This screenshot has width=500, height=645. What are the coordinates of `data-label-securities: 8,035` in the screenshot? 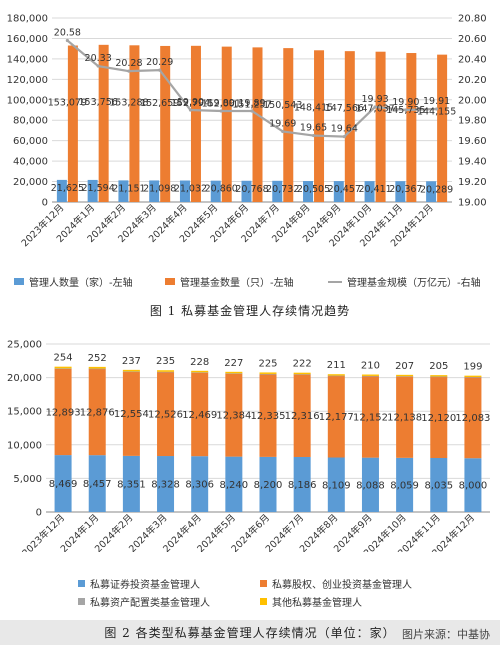 It's located at (438, 486).